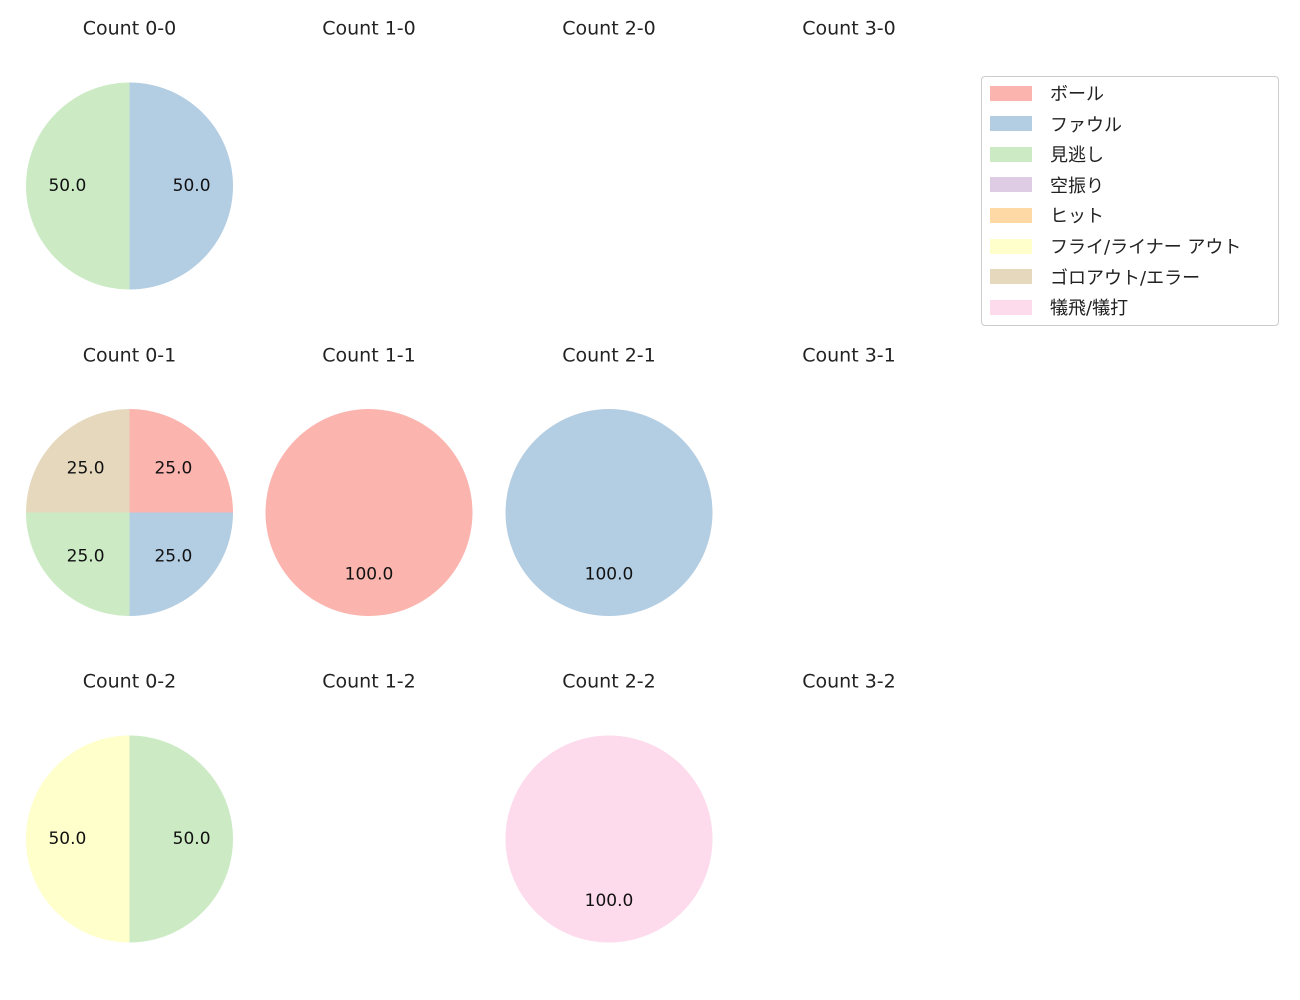 This screenshot has height=1000, width=1300. What do you see at coordinates (130, 29) in the screenshot?
I see `pie-title: Count 0-0` at bounding box center [130, 29].